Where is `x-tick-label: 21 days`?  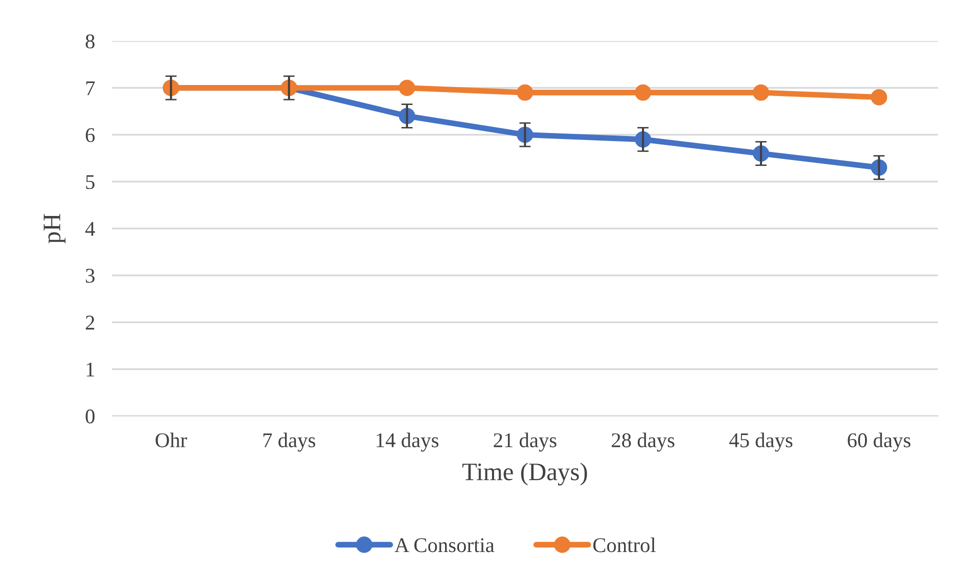
x-tick-label: 21 days is located at coordinates (525, 442).